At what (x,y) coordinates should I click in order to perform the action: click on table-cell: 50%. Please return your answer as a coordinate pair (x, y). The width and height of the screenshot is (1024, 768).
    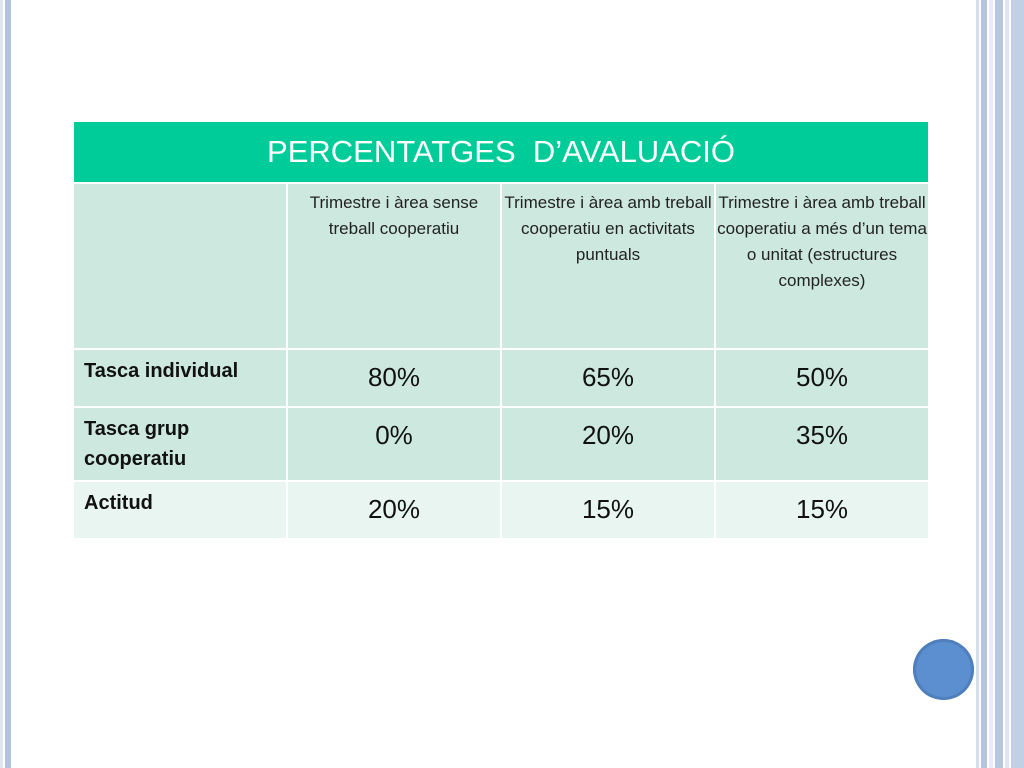
    Looking at the image, I should click on (822, 378).